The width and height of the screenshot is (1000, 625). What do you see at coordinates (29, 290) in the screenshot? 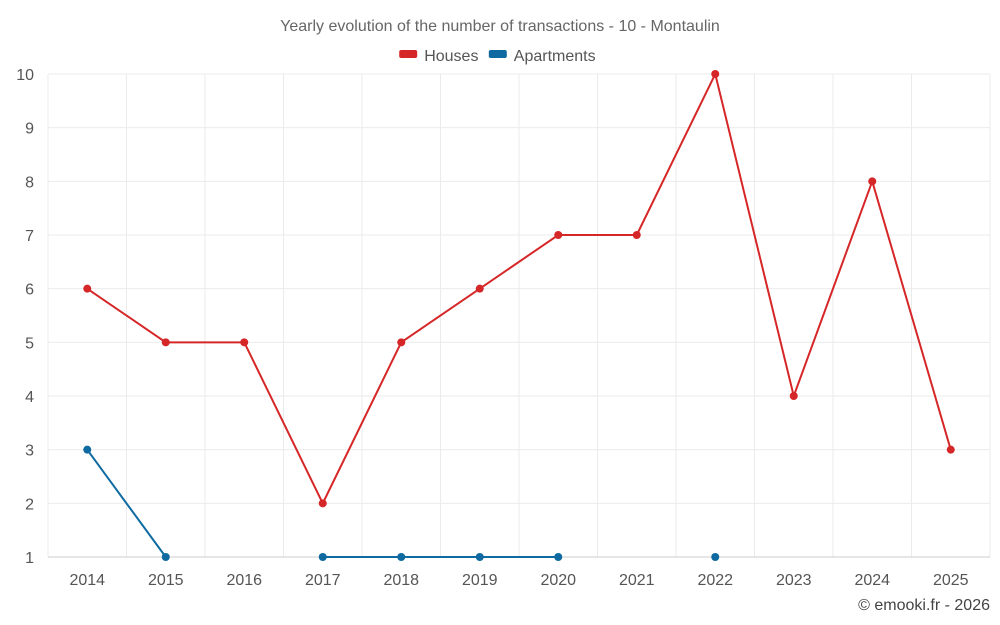
I see `y-tick-label: 6` at bounding box center [29, 290].